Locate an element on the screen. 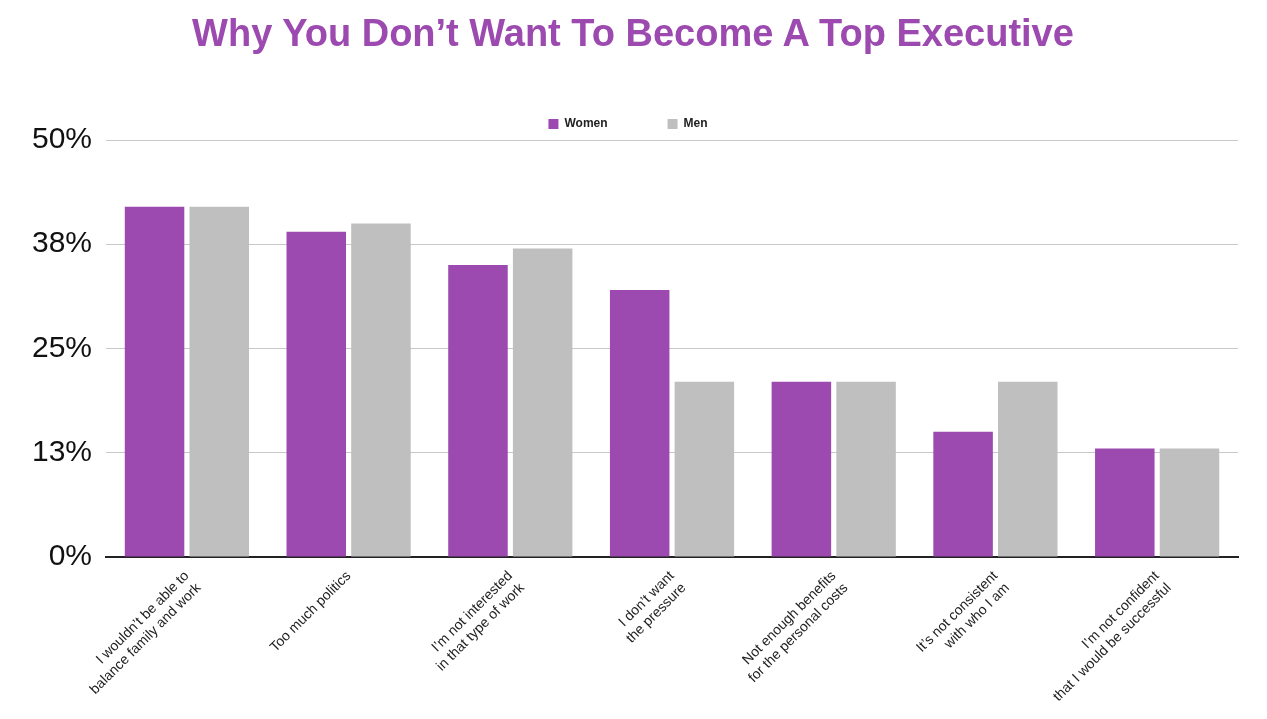  legend-label: Men is located at coordinates (695, 123).